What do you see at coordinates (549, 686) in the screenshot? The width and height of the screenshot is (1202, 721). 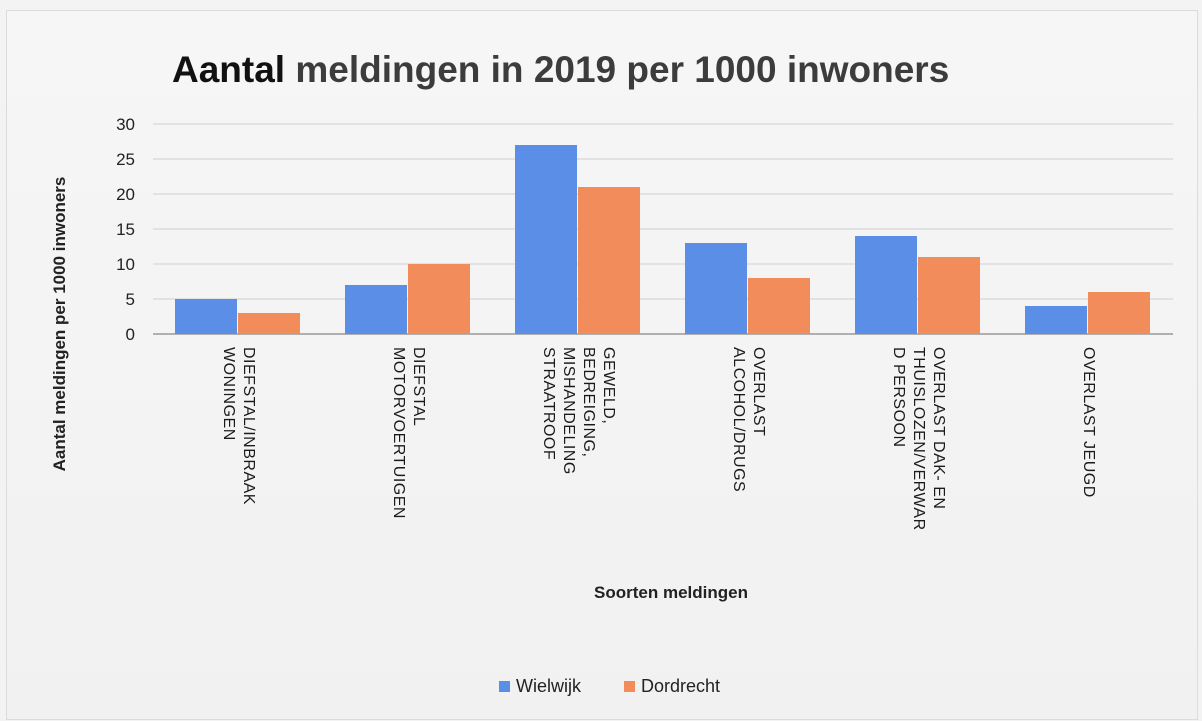 I see `legend-label-wielwijk: Wielwijk` at bounding box center [549, 686].